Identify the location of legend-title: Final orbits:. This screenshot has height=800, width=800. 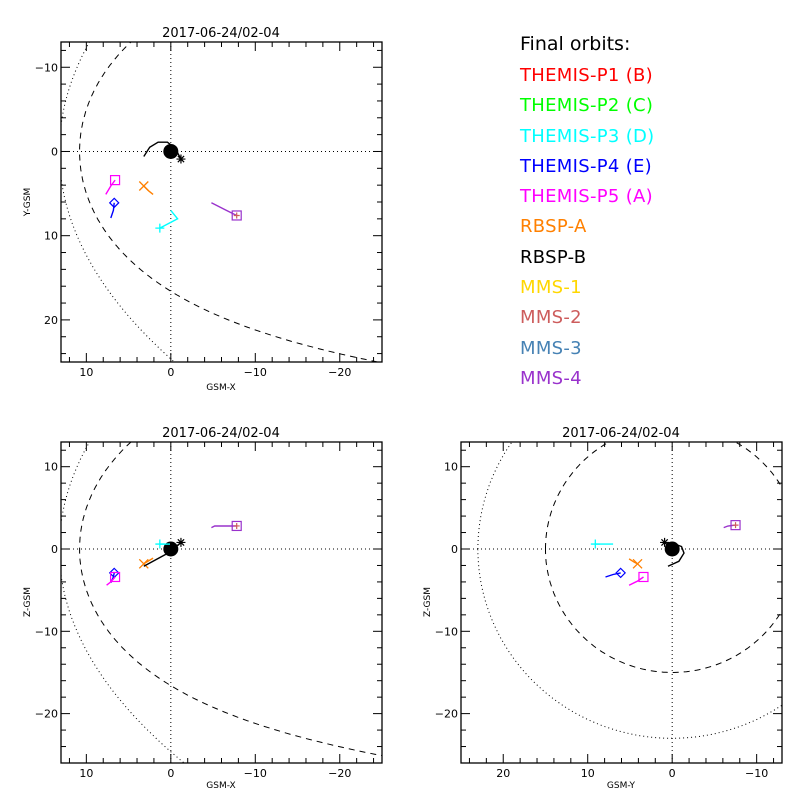
(575, 44).